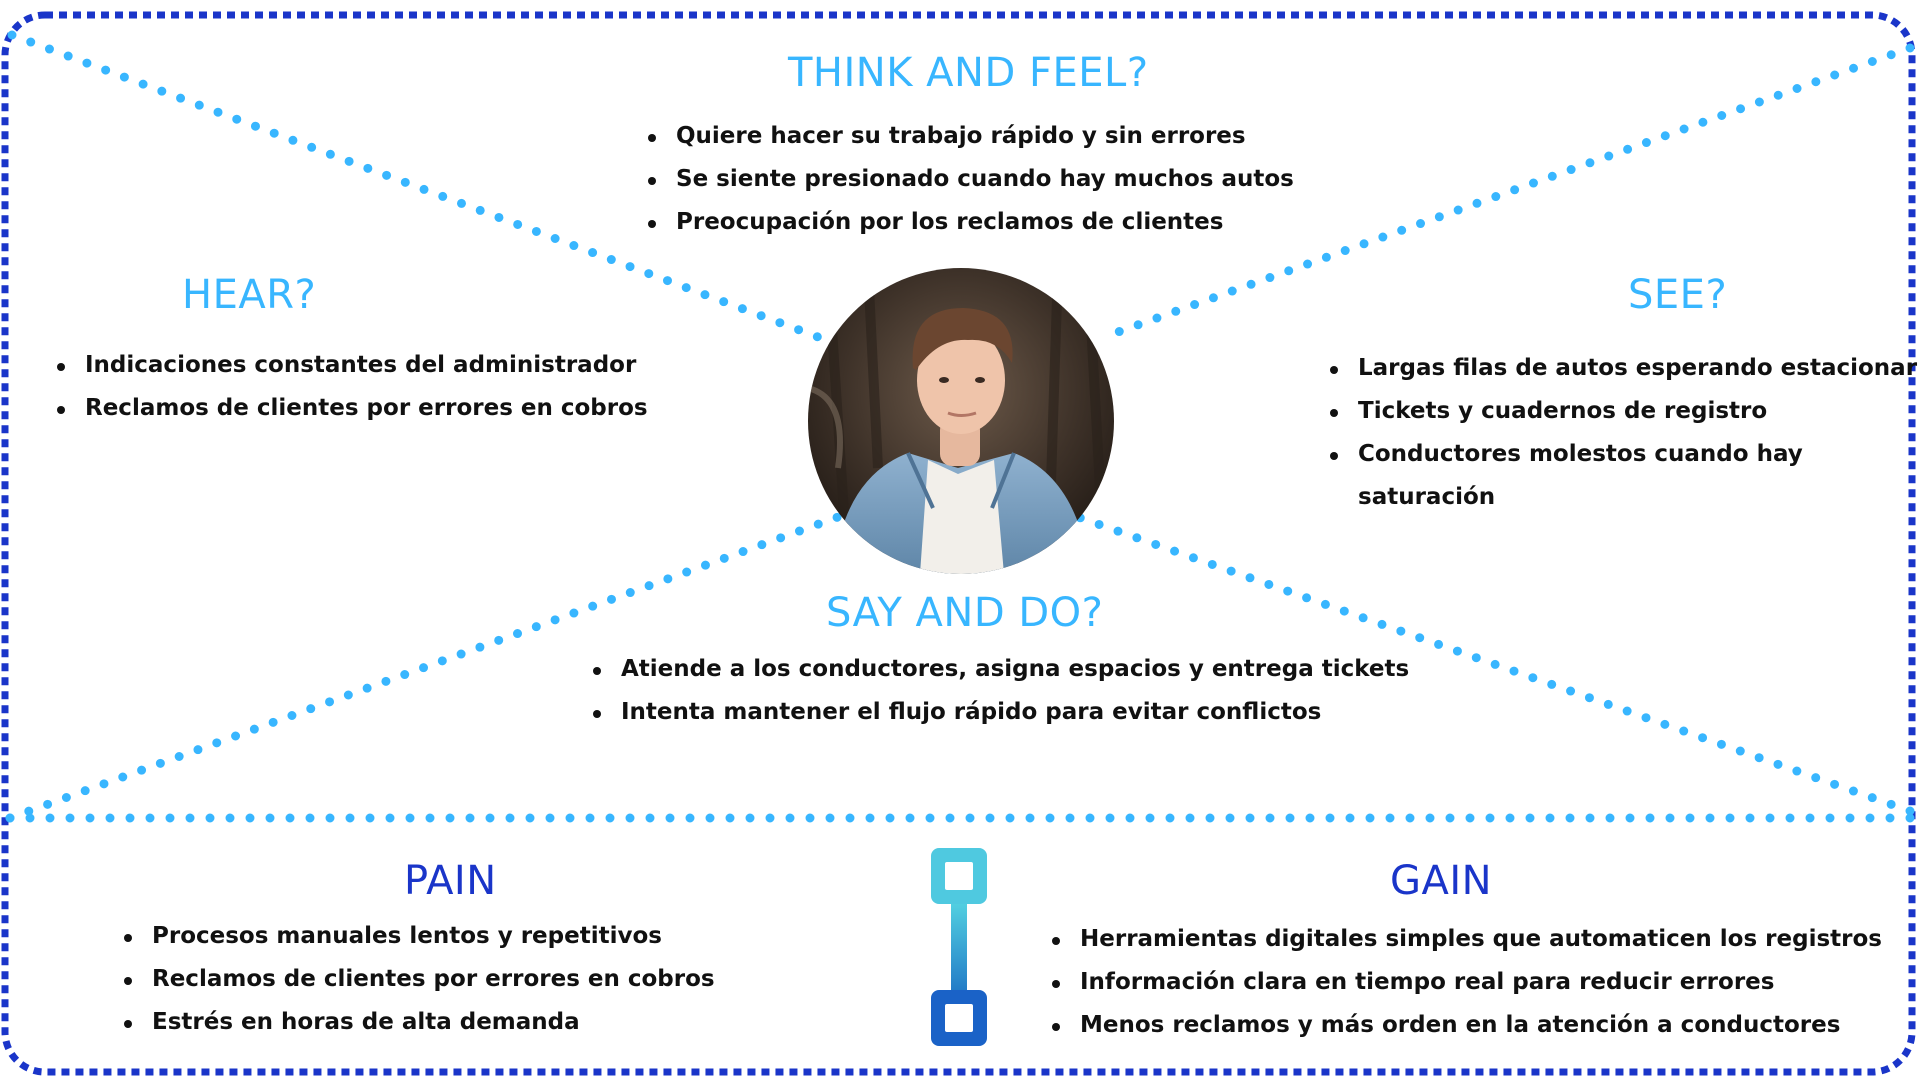  Describe the element at coordinates (959, 947) in the screenshot. I see `connector-link-icon` at that location.